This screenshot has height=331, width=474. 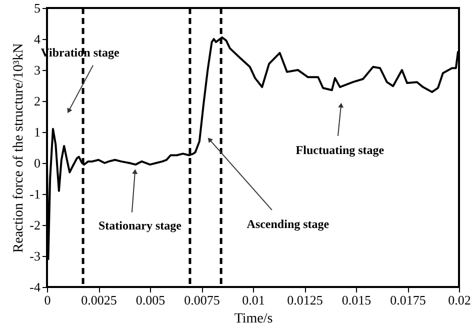 I want to click on y-tick-label: -2, so click(x=35, y=225).